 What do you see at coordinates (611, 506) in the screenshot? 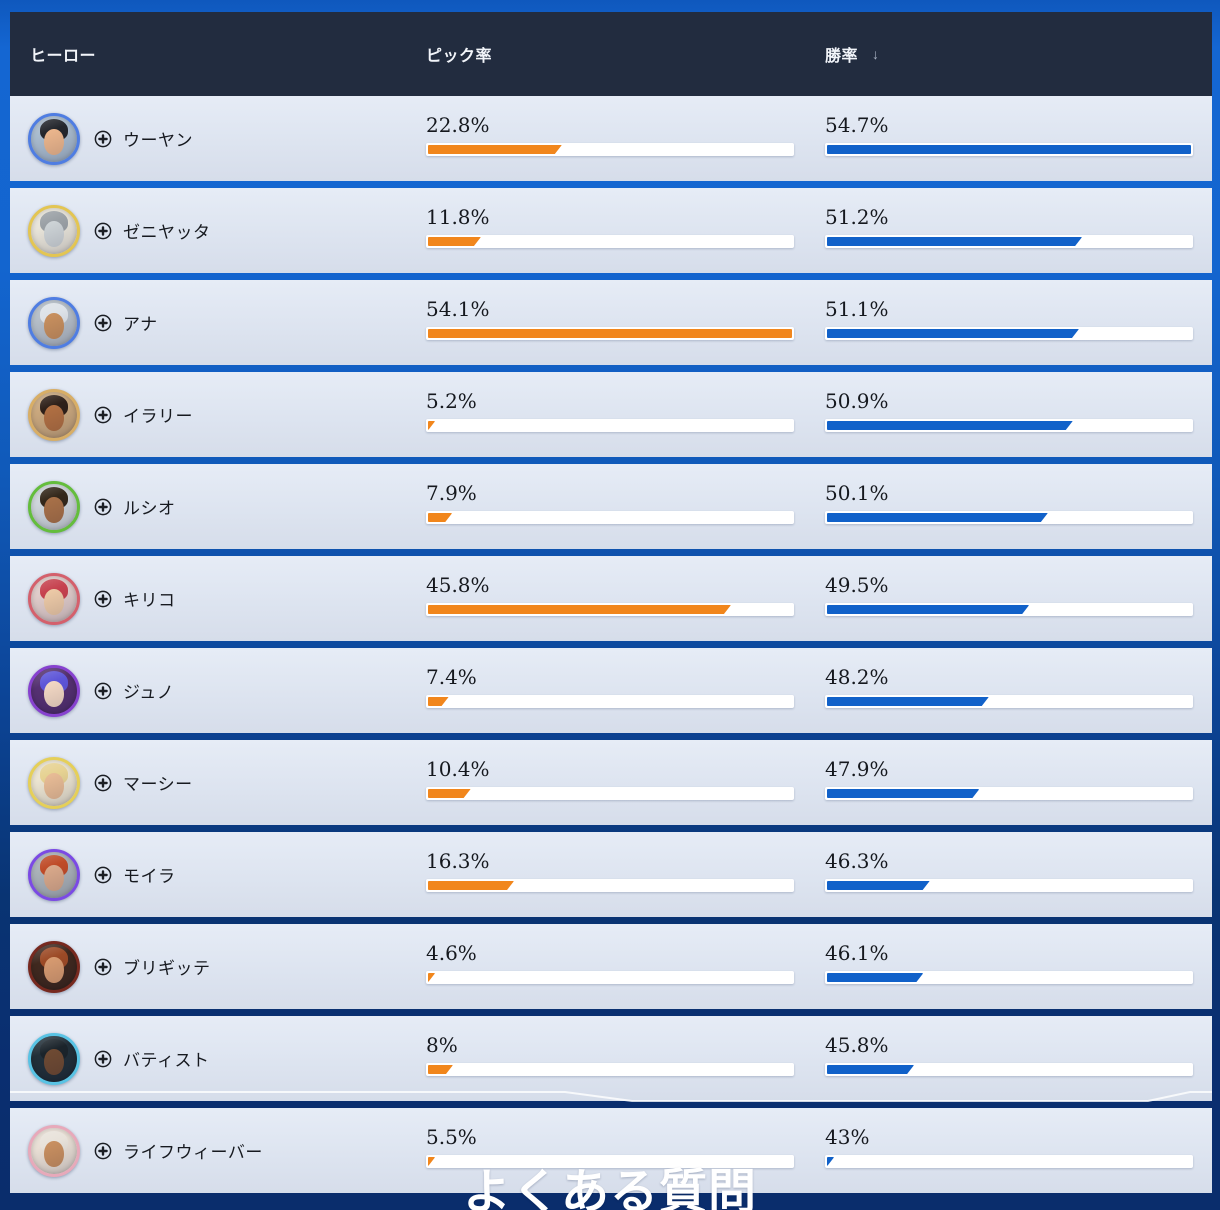
I see `table-row: ルシオ 7.9% 50.1%` at bounding box center [611, 506].